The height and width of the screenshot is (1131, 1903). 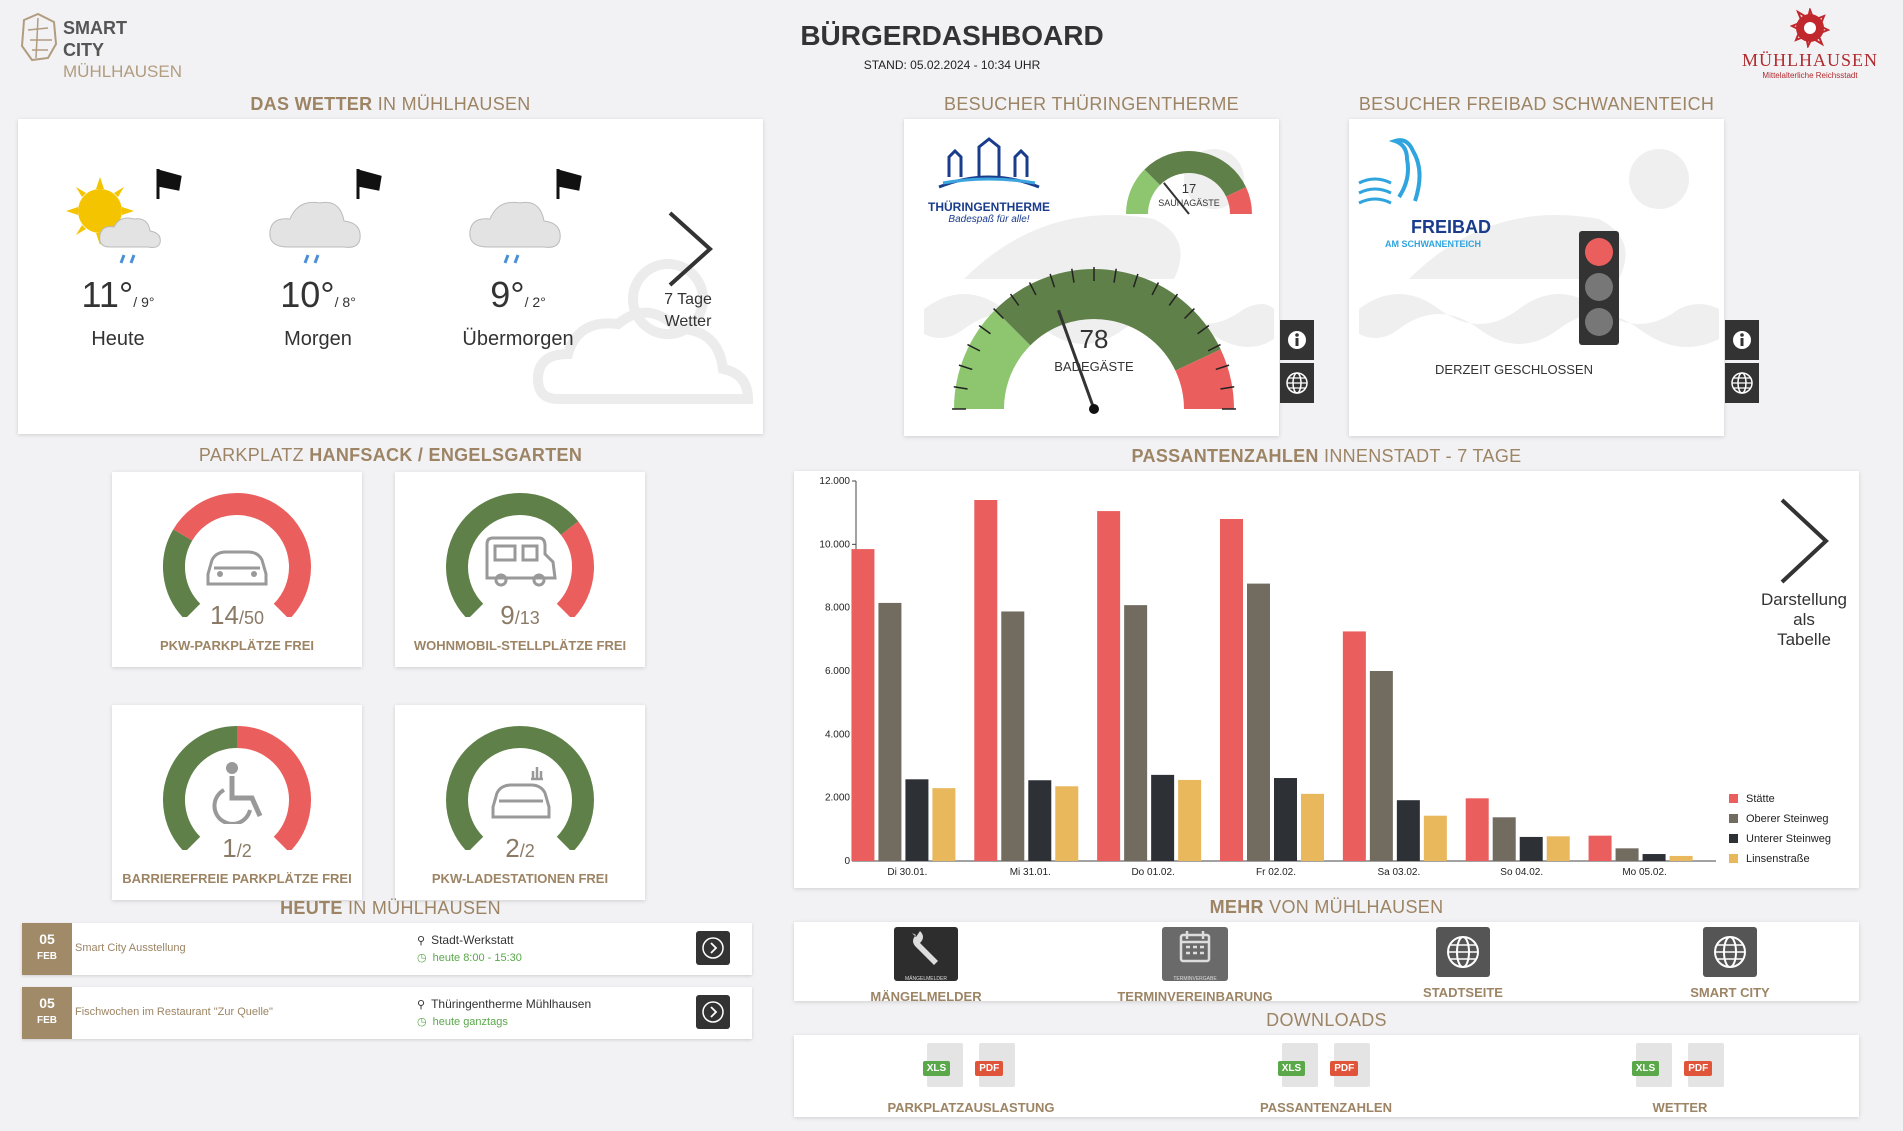 What do you see at coordinates (1787, 819) in the screenshot?
I see `legend-label-oberer-steinweg: Oberer Steinweg` at bounding box center [1787, 819].